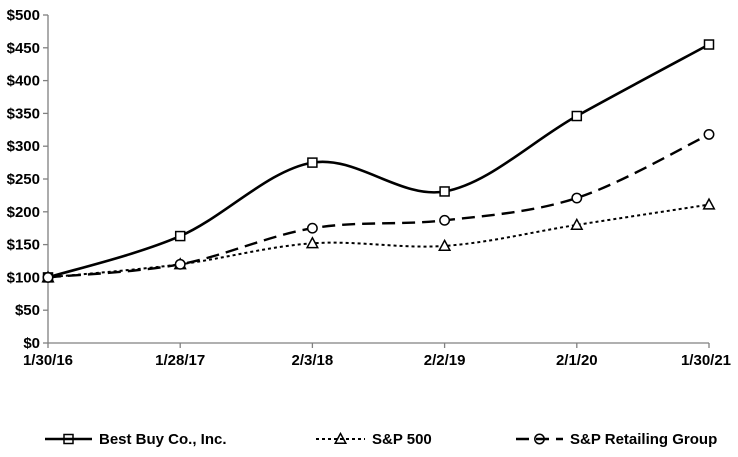  I want to click on legend-label-best-buy: Best Buy Co., Inc., so click(163, 439).